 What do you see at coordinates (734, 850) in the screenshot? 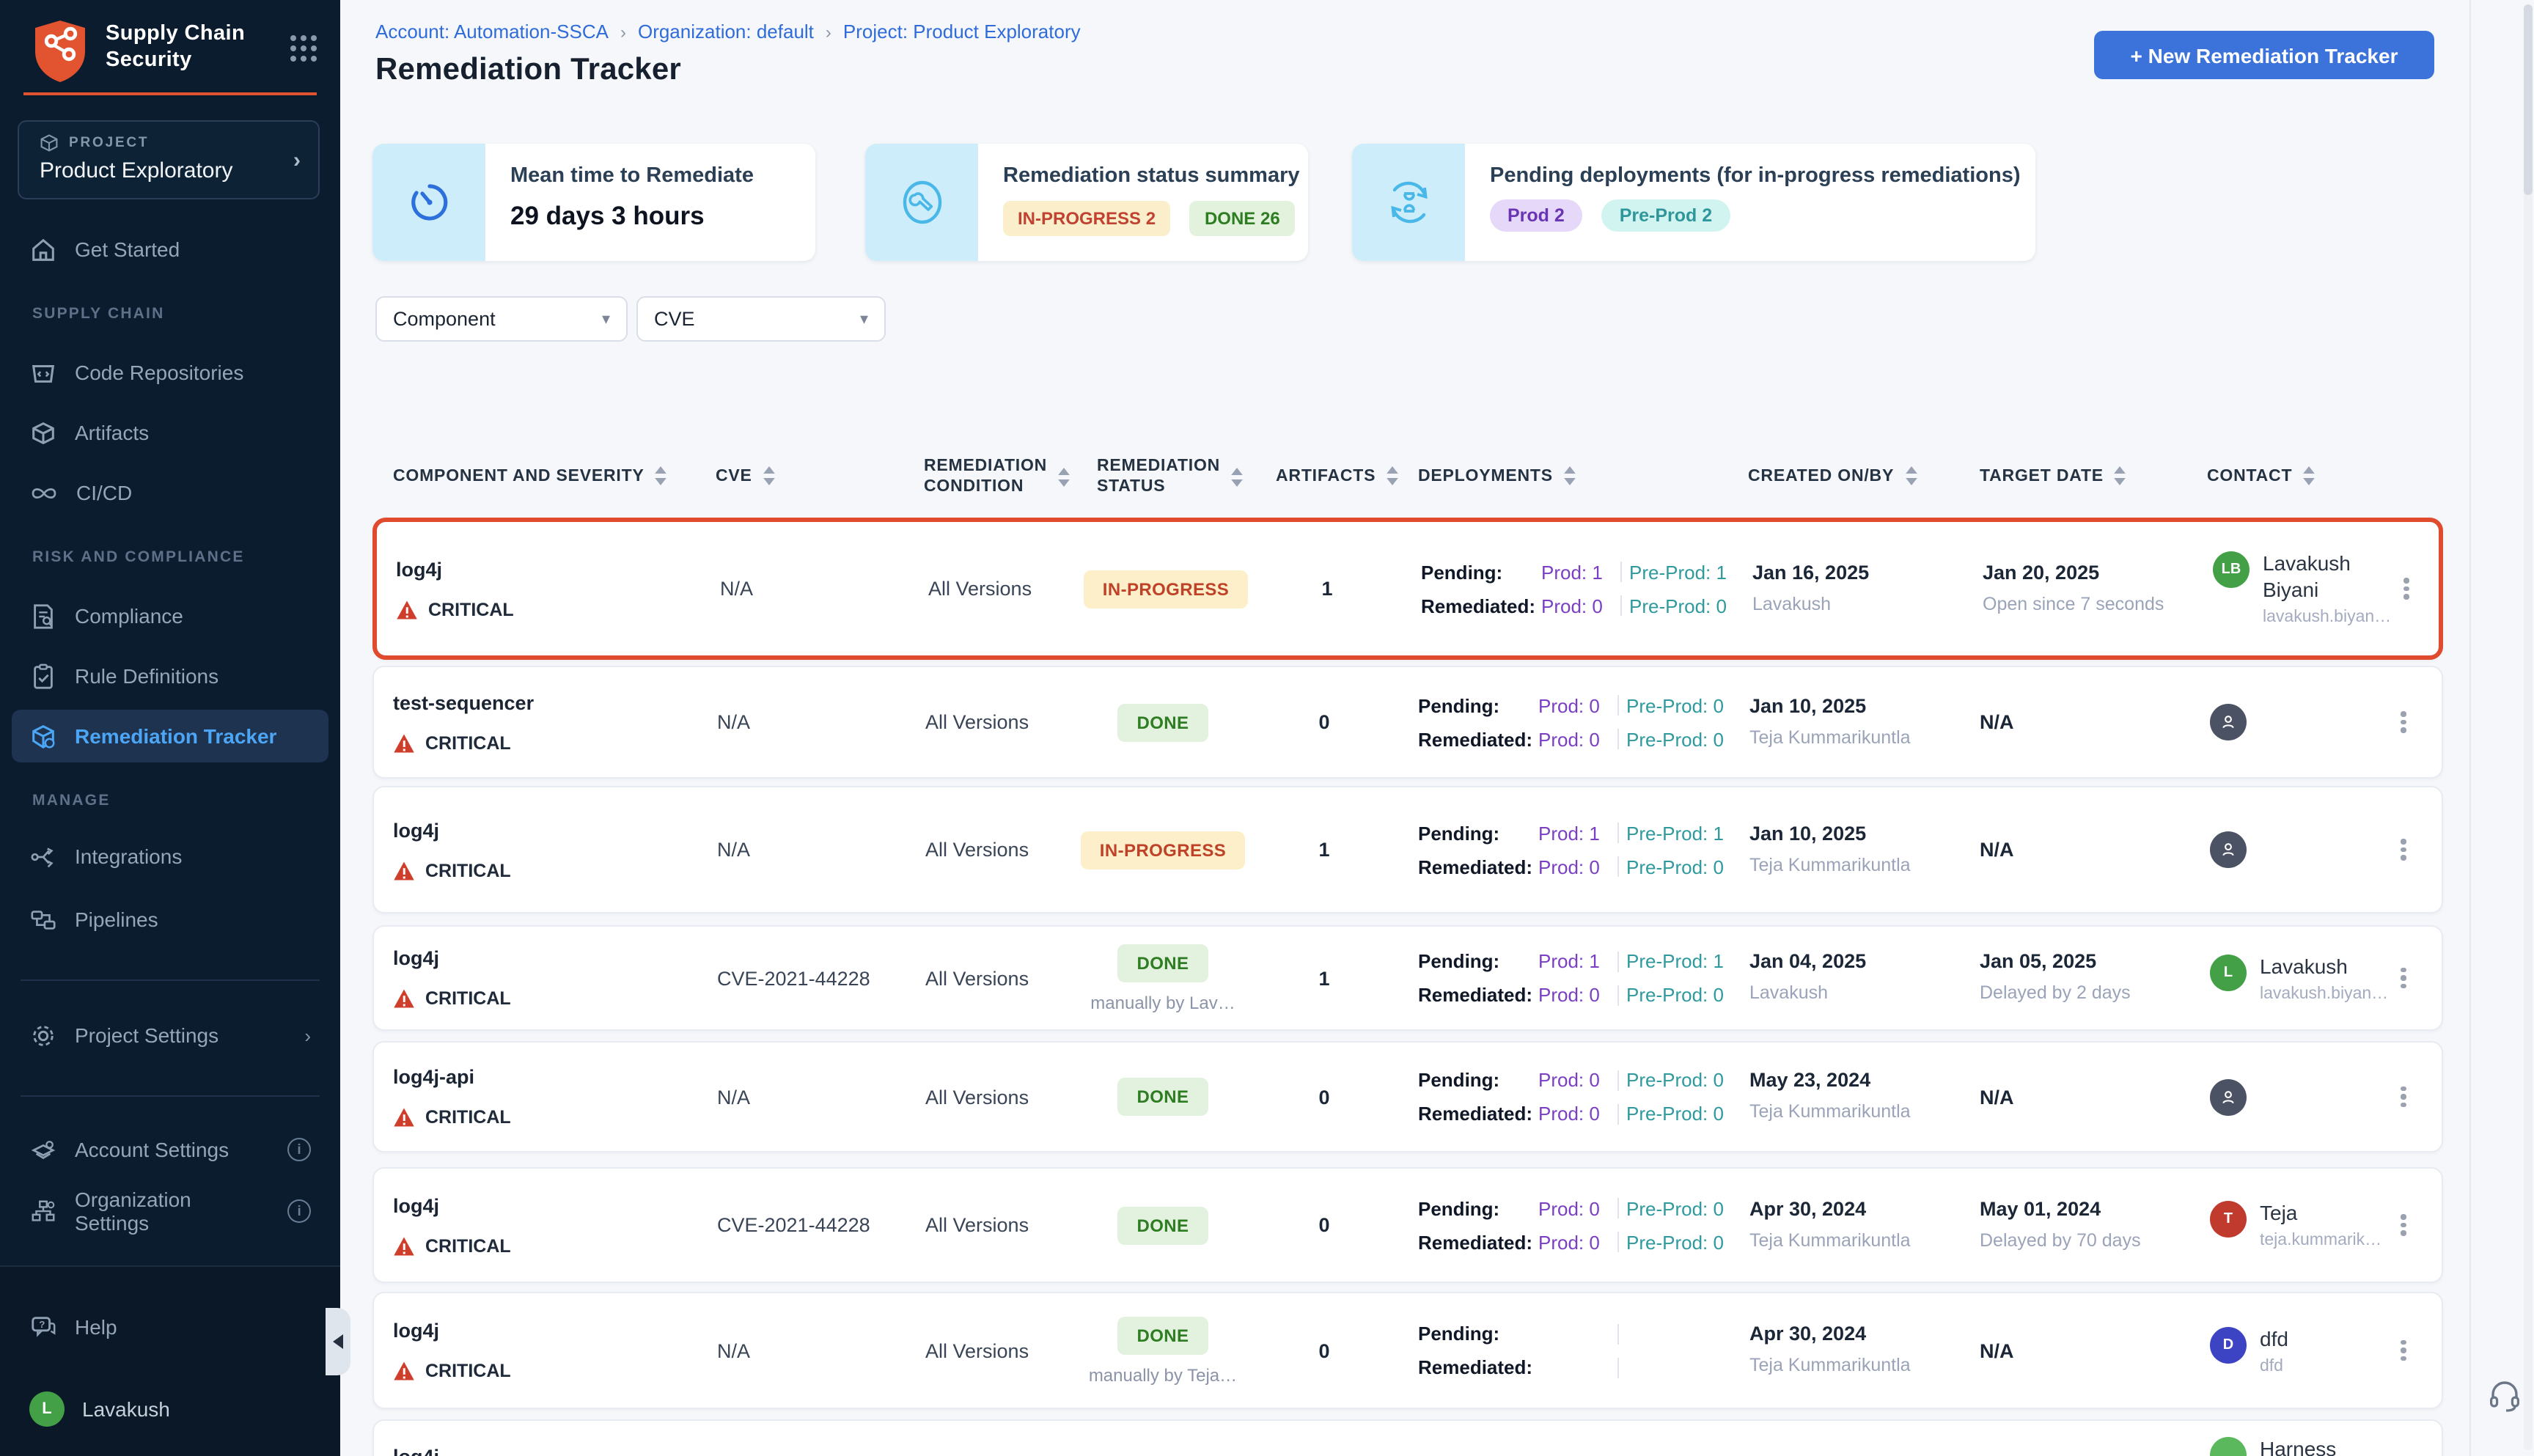
I see `cve-value: N/A` at bounding box center [734, 850].